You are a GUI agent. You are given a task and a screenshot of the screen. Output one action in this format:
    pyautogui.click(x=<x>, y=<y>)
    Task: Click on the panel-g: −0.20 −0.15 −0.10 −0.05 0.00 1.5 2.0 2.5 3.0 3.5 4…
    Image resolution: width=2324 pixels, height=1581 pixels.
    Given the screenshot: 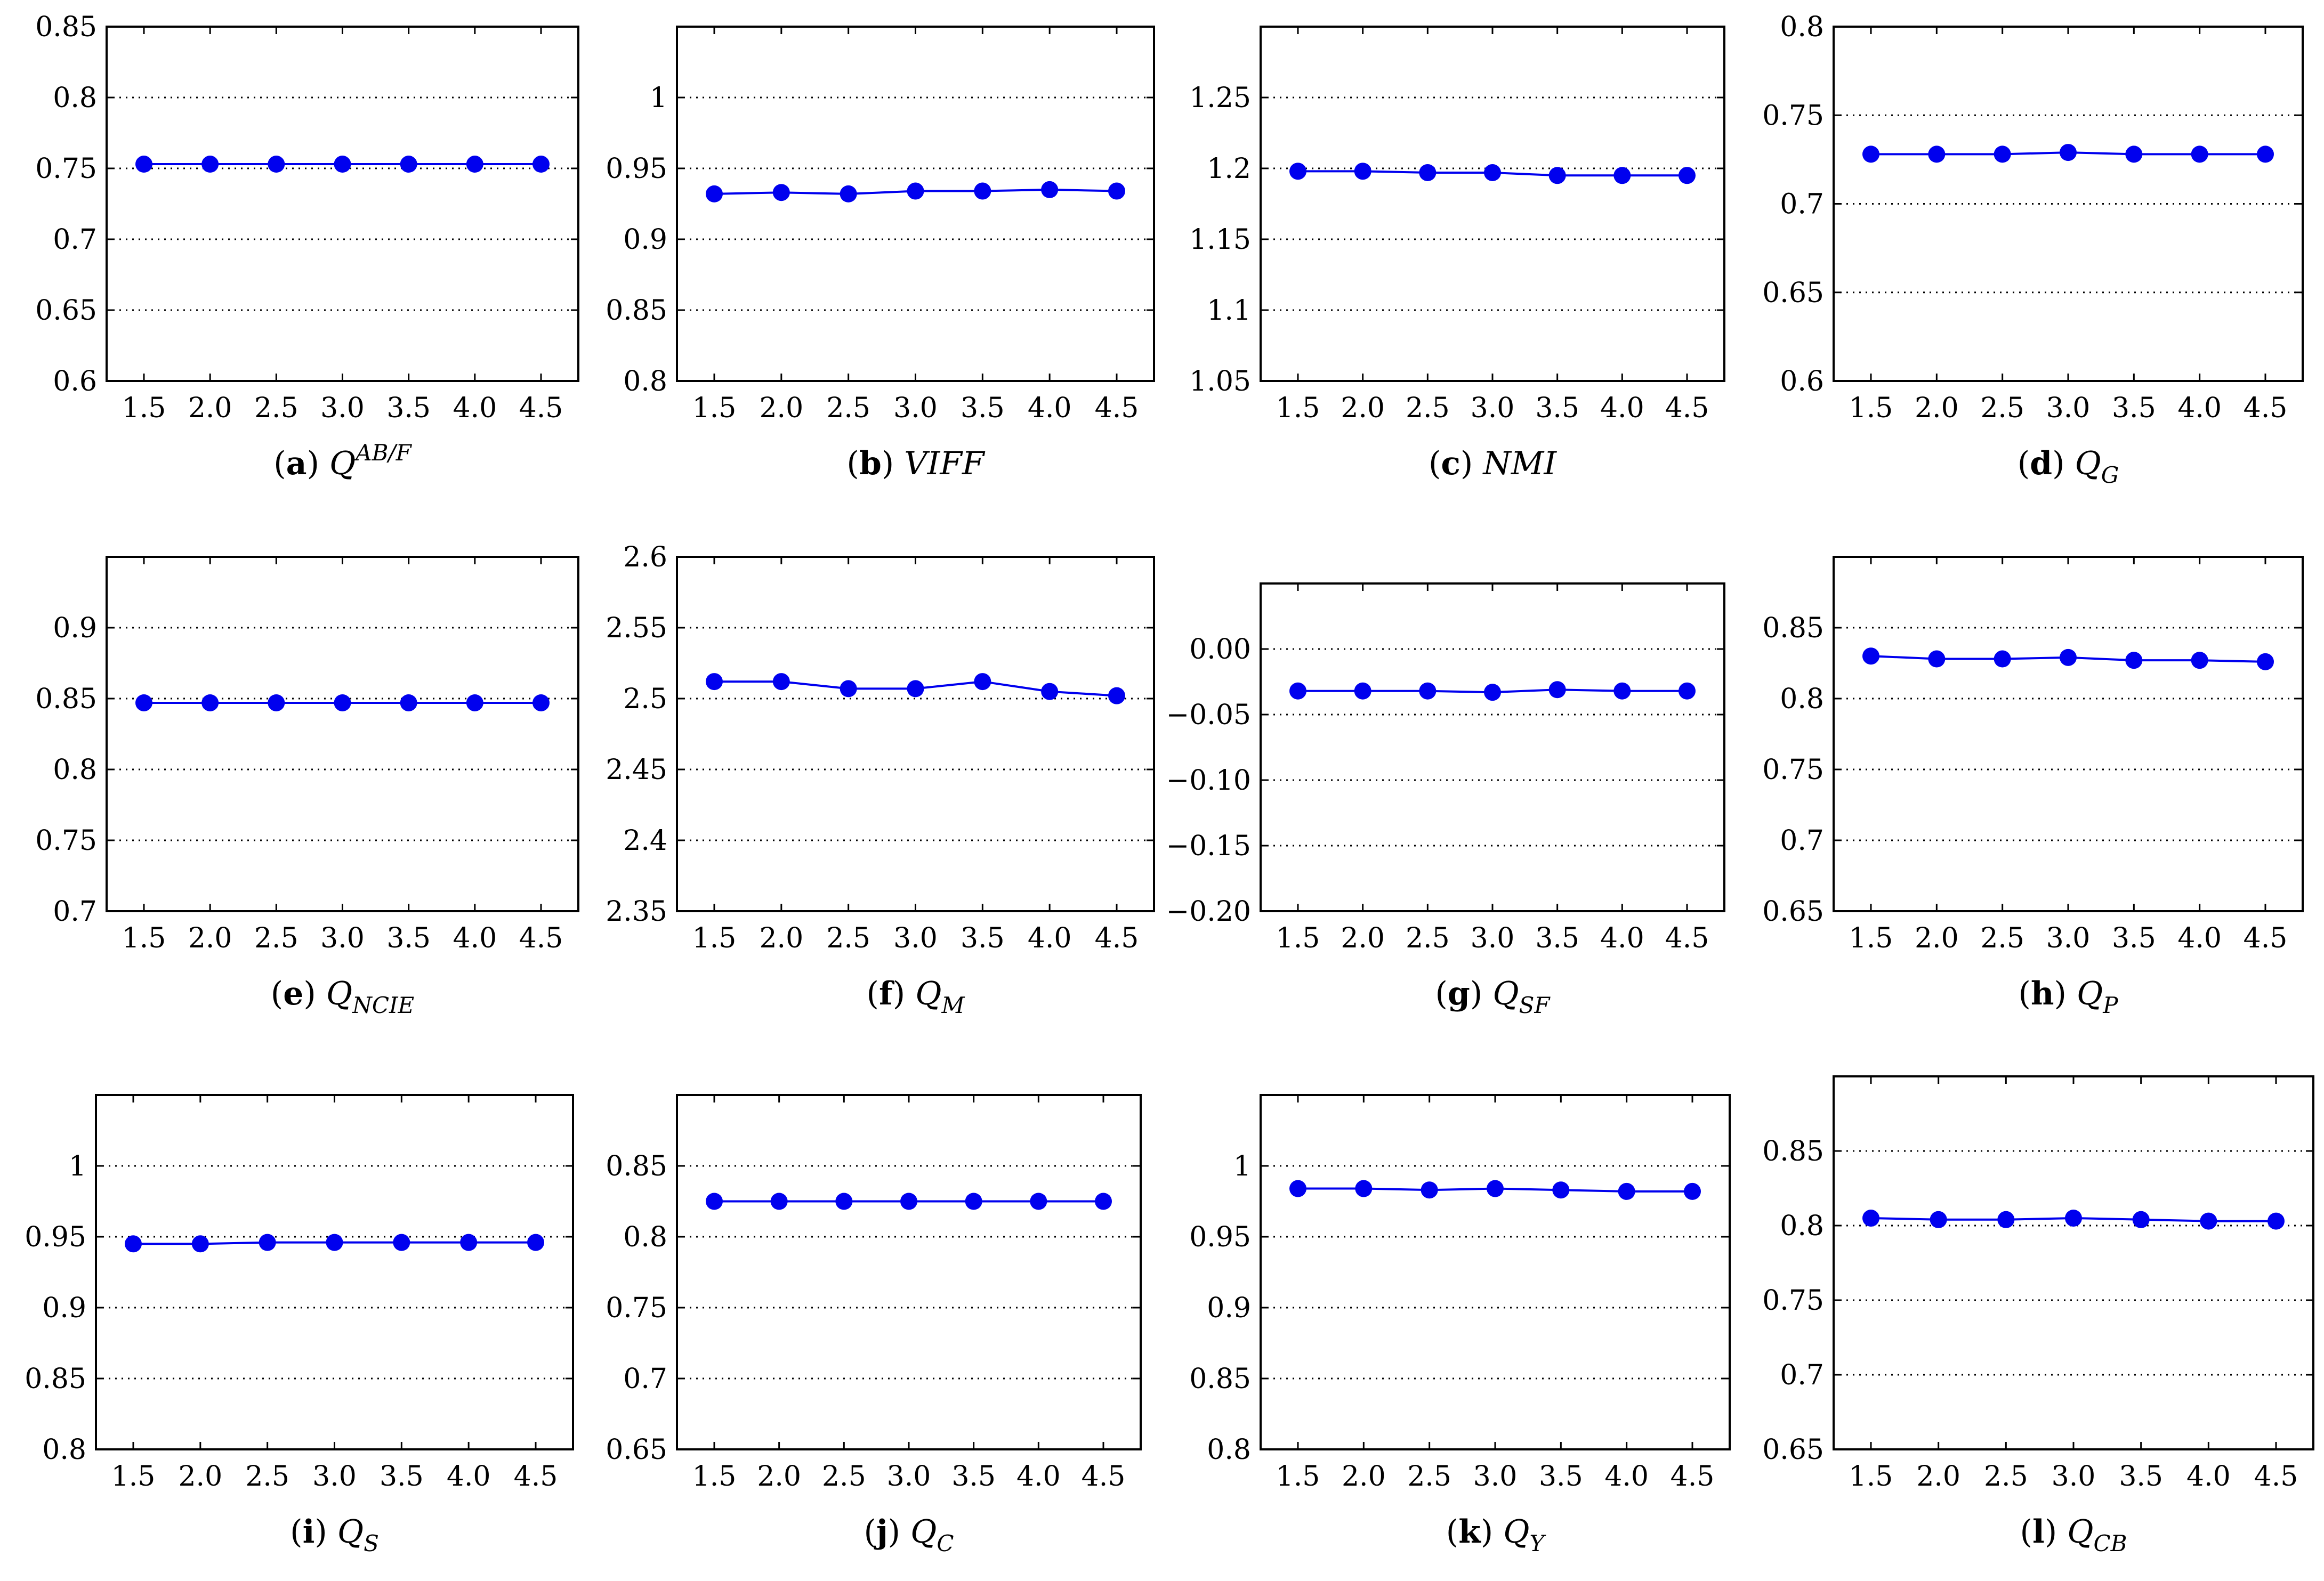 What is the action you would take?
    pyautogui.click(x=1445, y=800)
    